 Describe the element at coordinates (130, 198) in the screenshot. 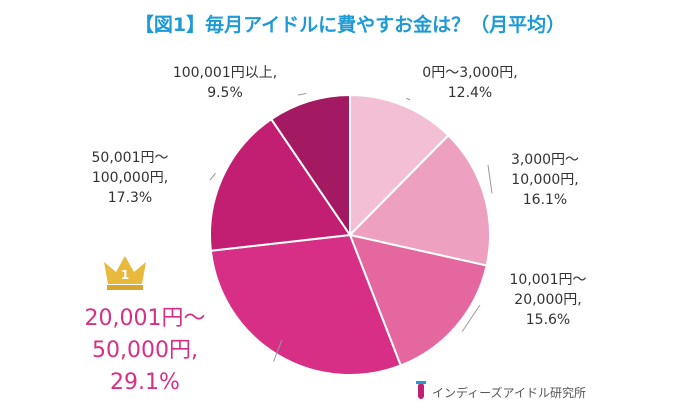

I see `slice-value: 17.3%` at that location.